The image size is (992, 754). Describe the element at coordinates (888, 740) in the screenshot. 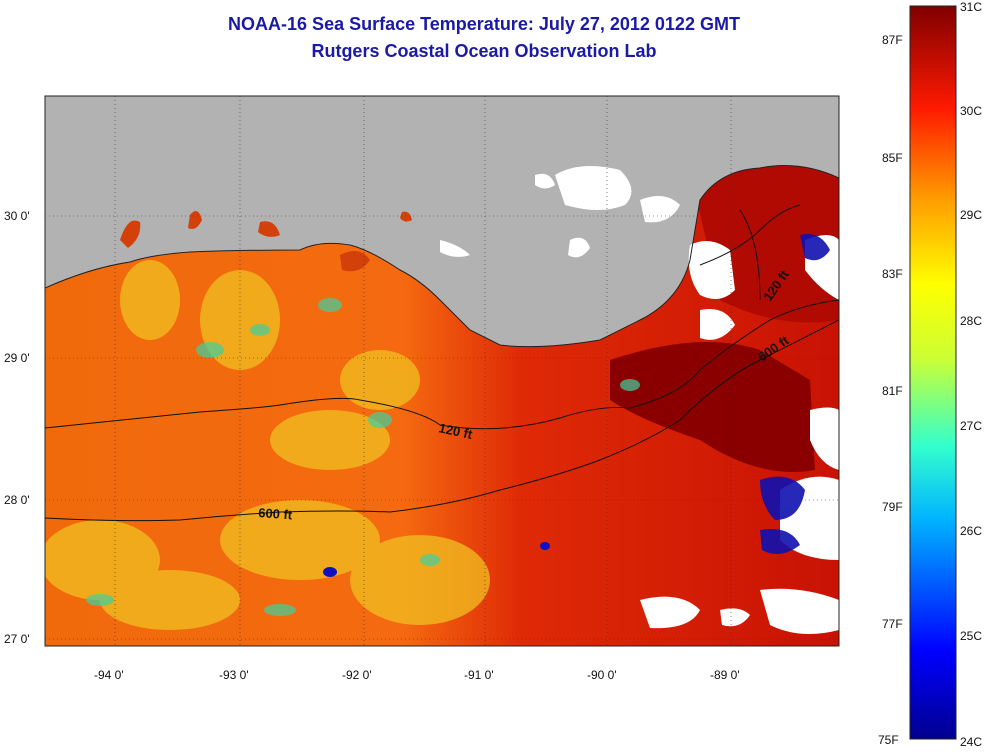

I see `colorbar-label-f: 75F` at that location.